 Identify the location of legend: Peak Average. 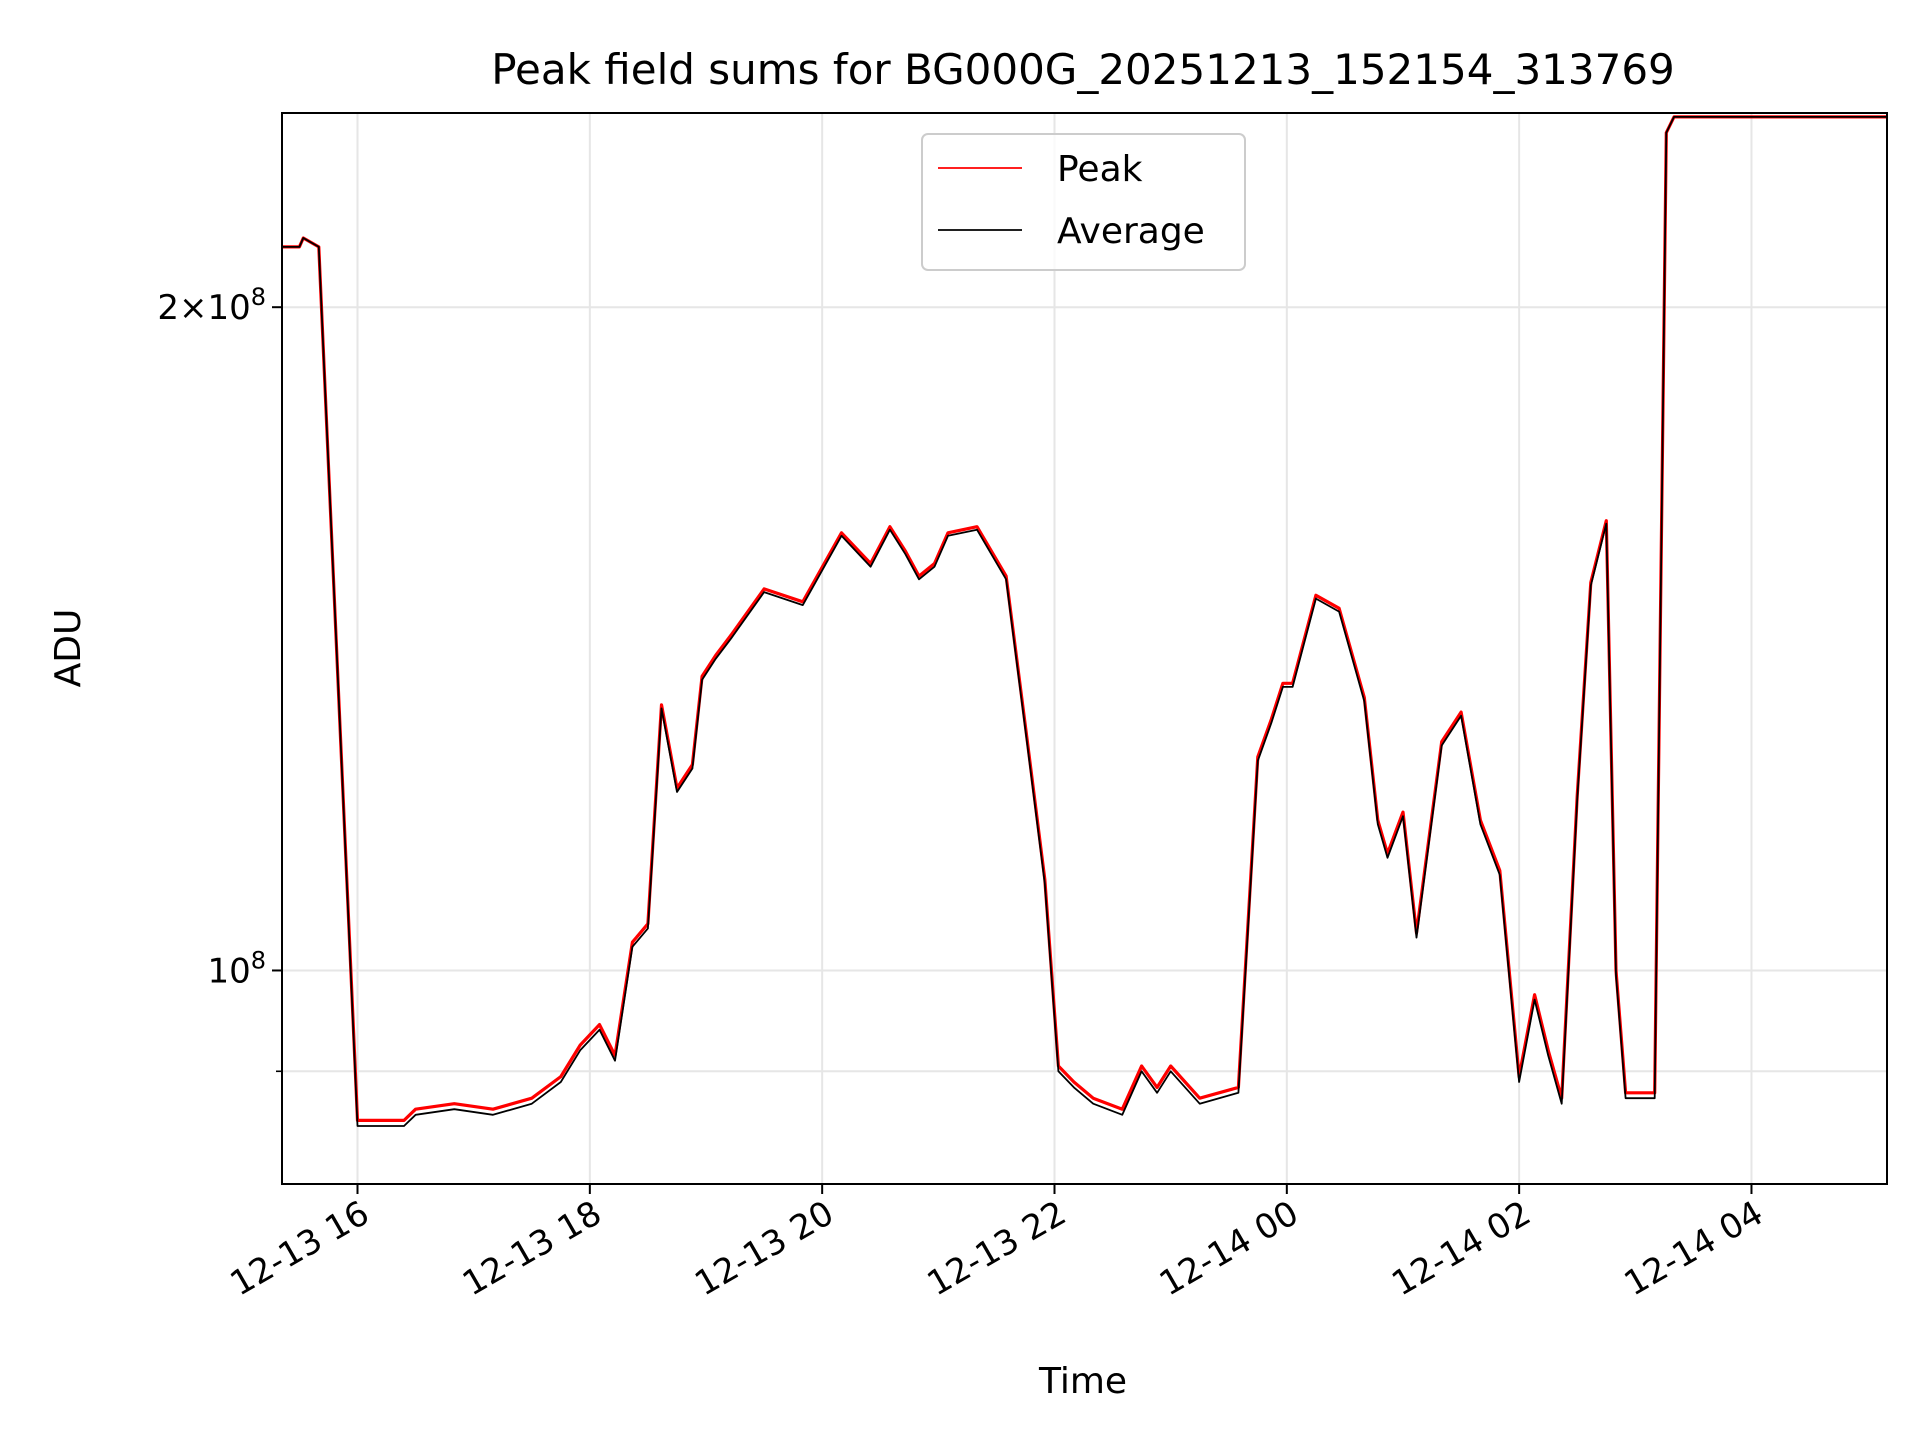
(1083, 202).